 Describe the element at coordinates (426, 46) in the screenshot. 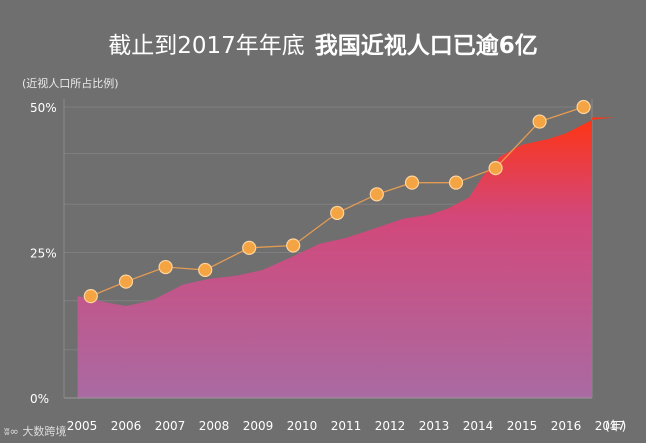

I see `chart-title-part2: 我国近视人口已逾6亿` at that location.